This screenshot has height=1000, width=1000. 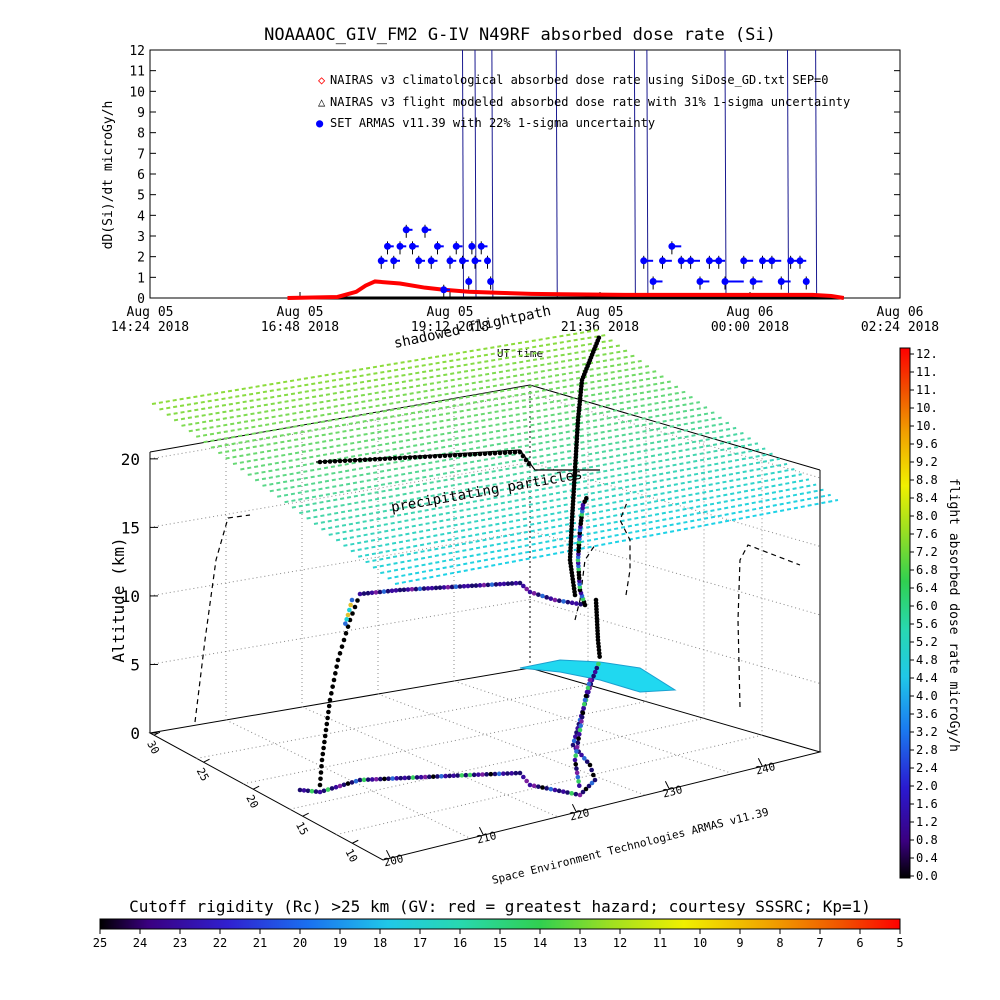 I want to click on y-tick-label: 3, so click(x=141, y=237).